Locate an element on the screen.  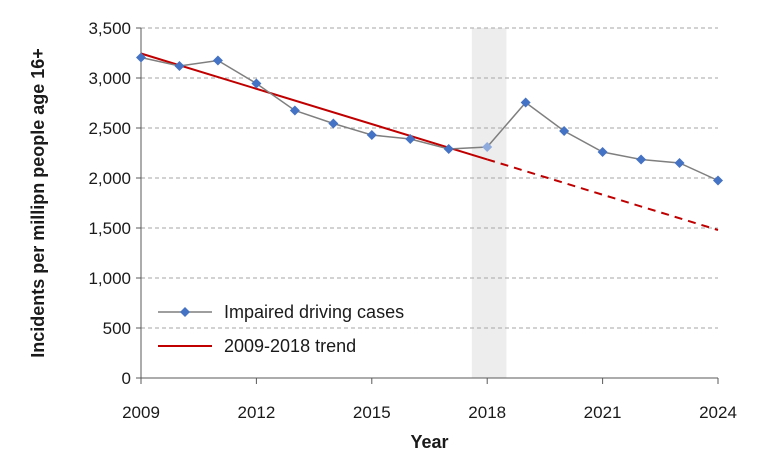
x-tick-label: 2024 is located at coordinates (718, 412).